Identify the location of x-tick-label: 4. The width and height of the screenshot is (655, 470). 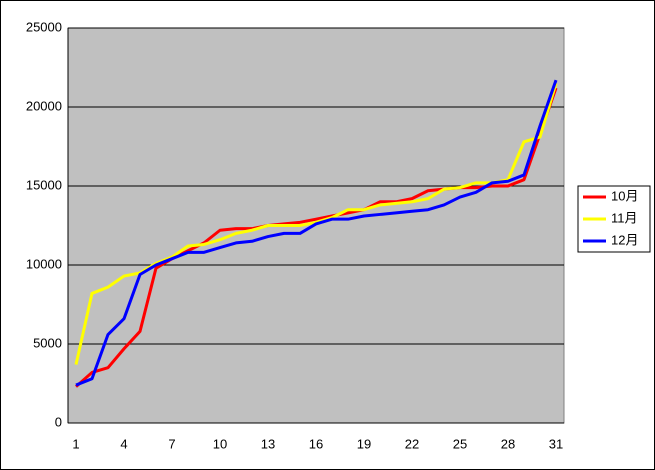
(123, 443).